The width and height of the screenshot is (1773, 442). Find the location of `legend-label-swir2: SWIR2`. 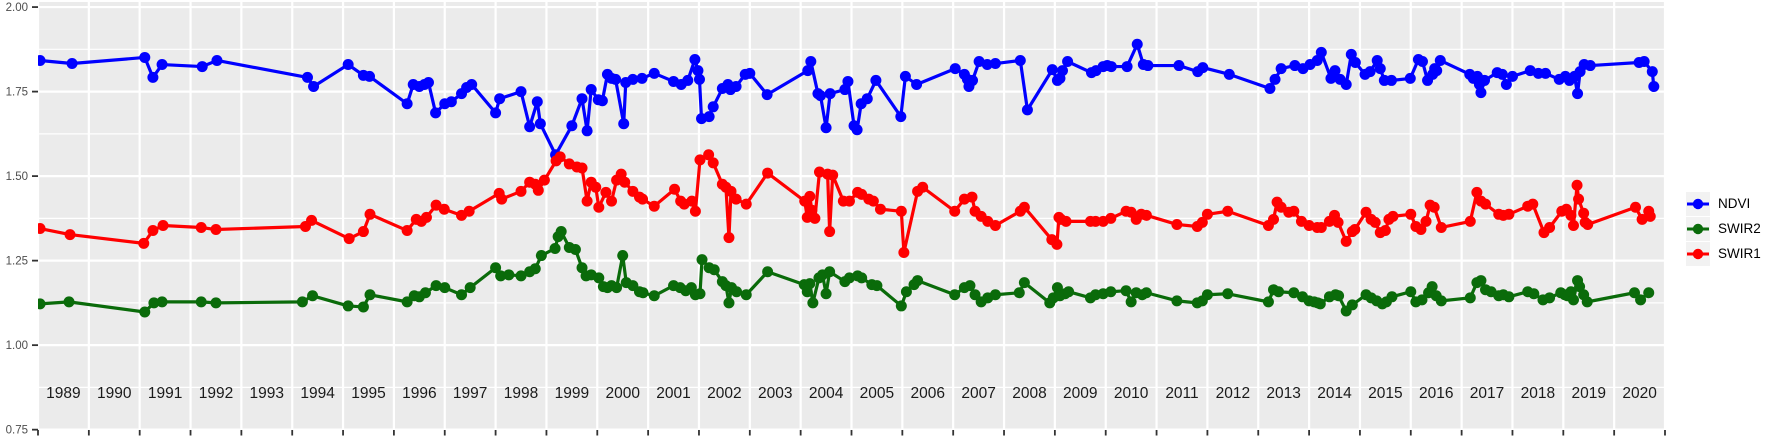

legend-label-swir2: SWIR2 is located at coordinates (1739, 228).